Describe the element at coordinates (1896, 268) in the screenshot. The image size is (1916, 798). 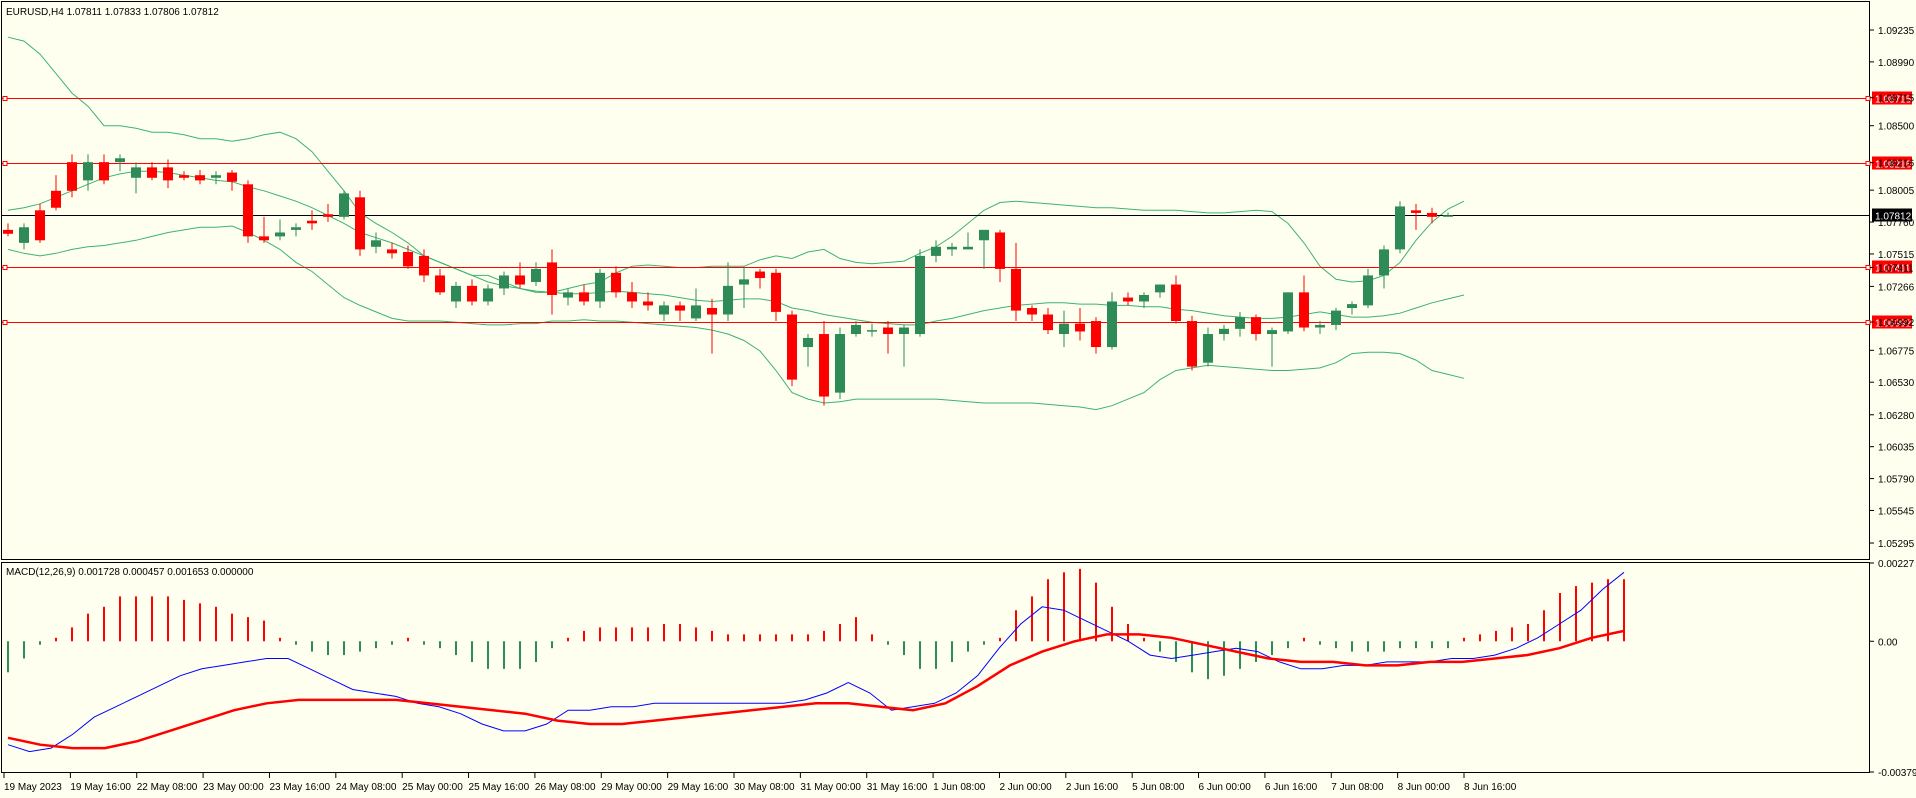
I see `price-tick-label: 1.07411` at that location.